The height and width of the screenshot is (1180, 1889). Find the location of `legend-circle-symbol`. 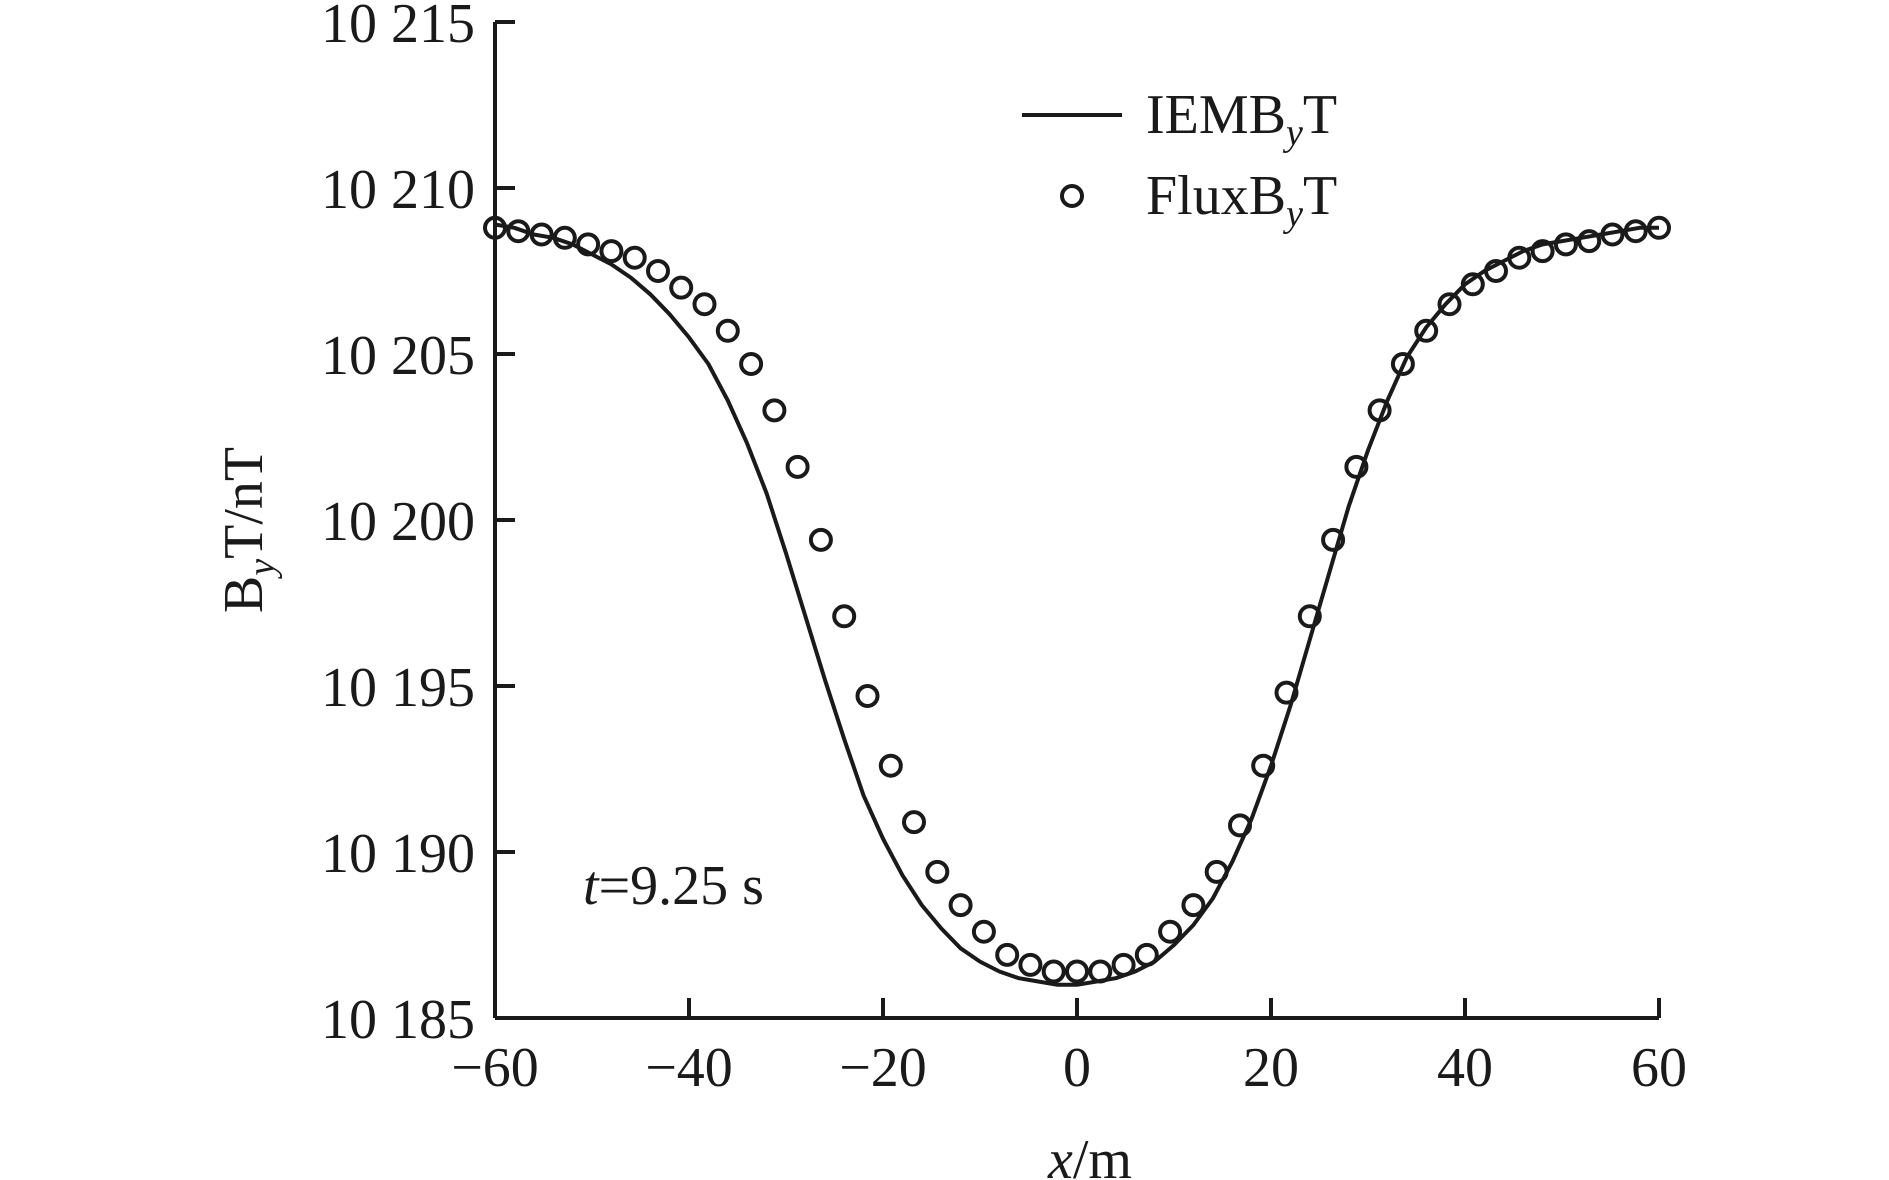

legend-circle-symbol is located at coordinates (1072, 196).